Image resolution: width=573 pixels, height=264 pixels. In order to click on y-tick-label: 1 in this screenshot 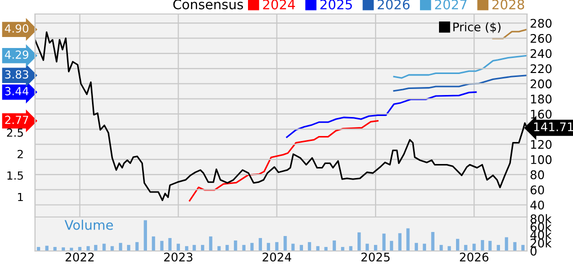, I will do `click(20, 197)`.